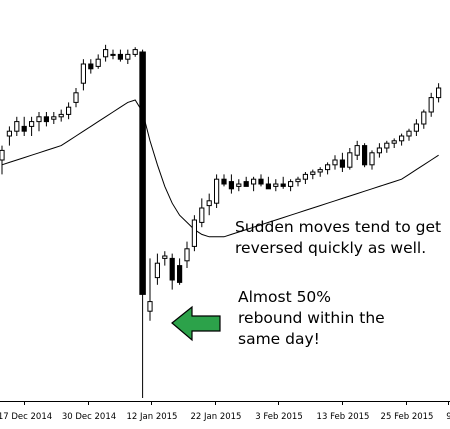 This screenshot has width=450, height=429. I want to click on x-tick-label: 22 Jan 2015, so click(216, 417).